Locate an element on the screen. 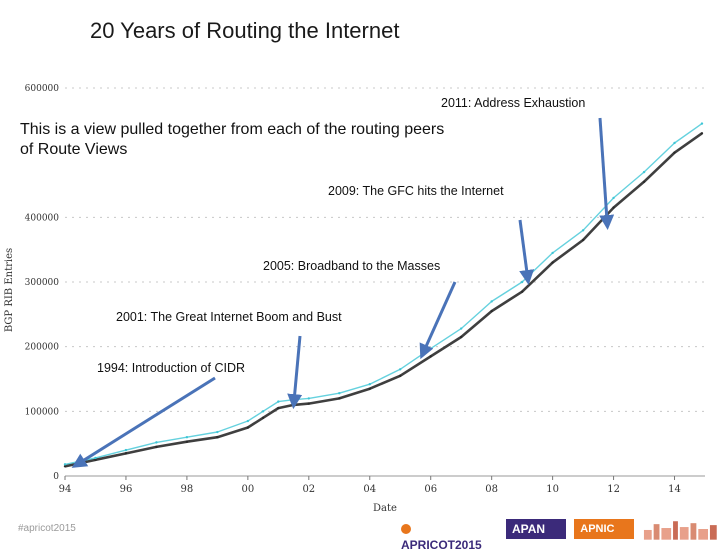 The height and width of the screenshot is (553, 720). x-tick-label: 98 is located at coordinates (187, 489).